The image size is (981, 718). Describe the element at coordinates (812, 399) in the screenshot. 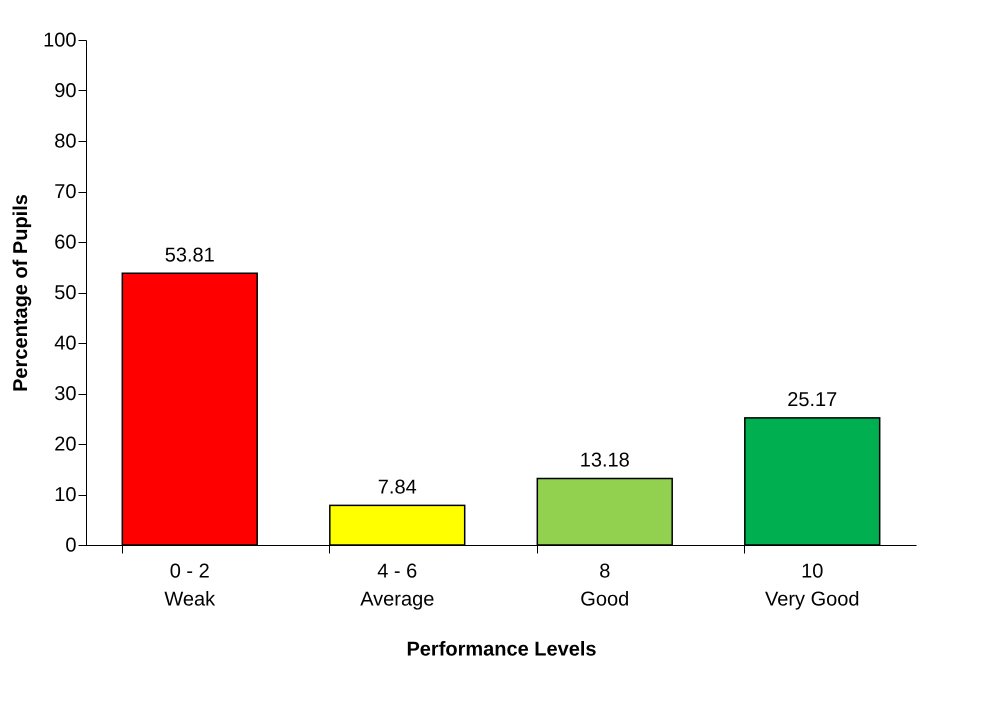

I see `data-label: 25.17` at that location.